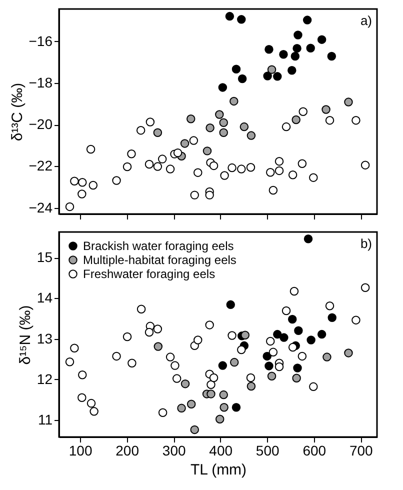  I want to click on x-tick-label: 200, so click(128, 450).